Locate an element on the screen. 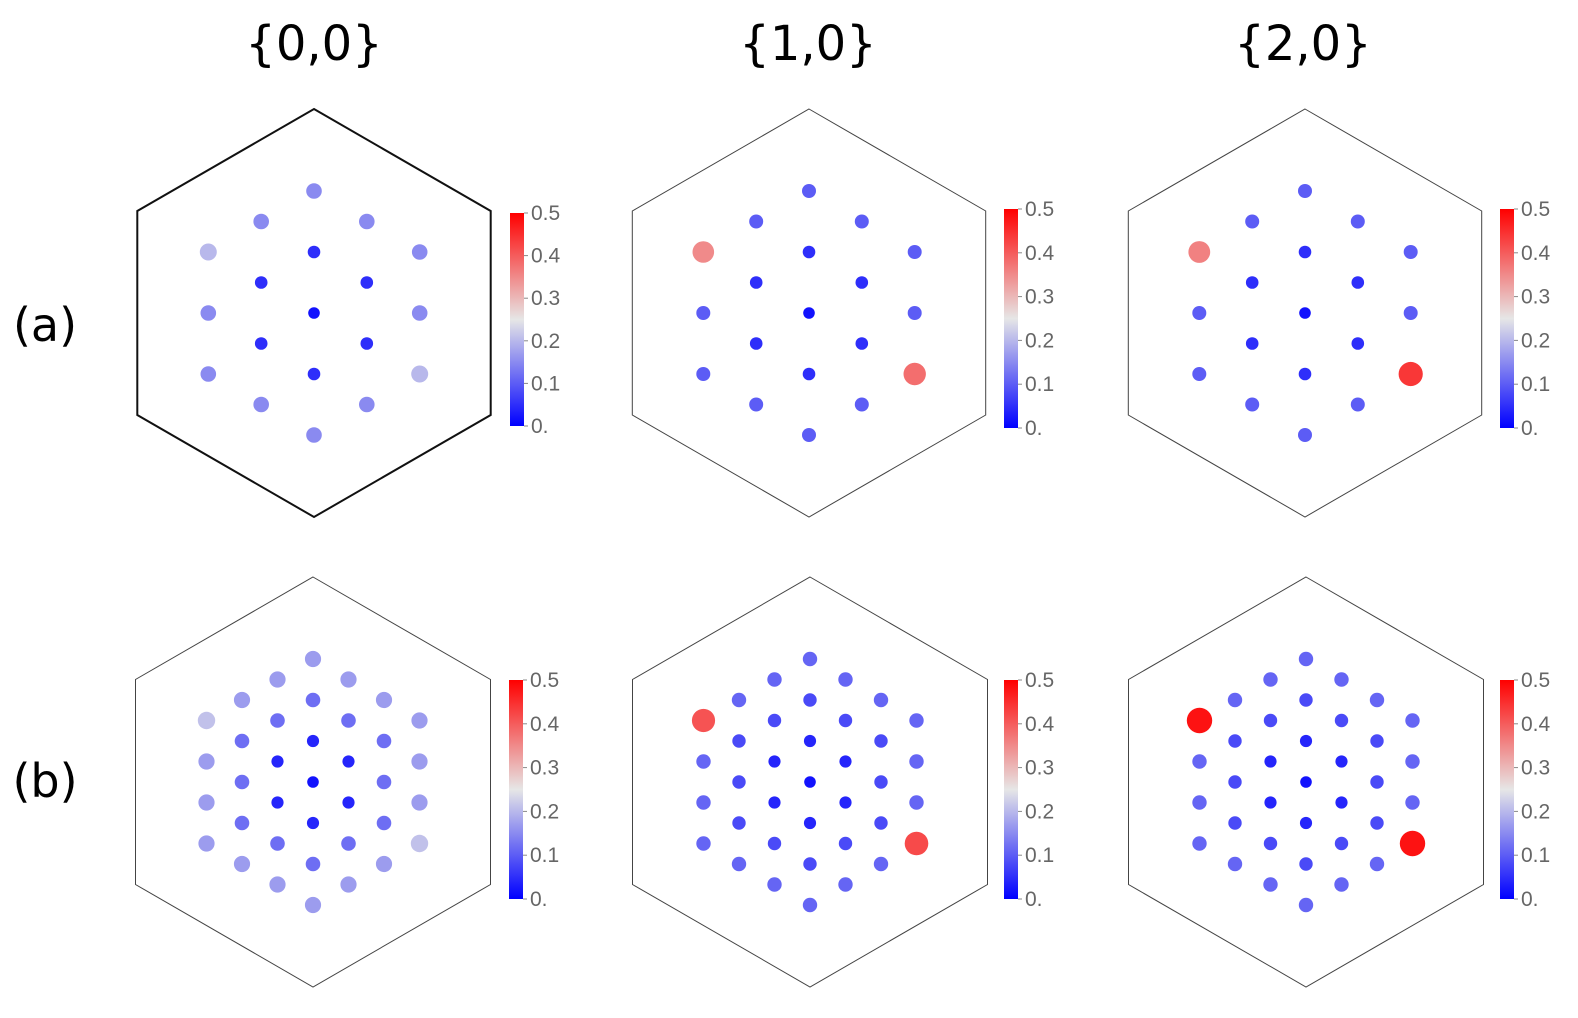 The height and width of the screenshot is (1018, 1578). panel-3: 0. 0.1 0.2 0.3 0.4 0.5 is located at coordinates (347, 782).